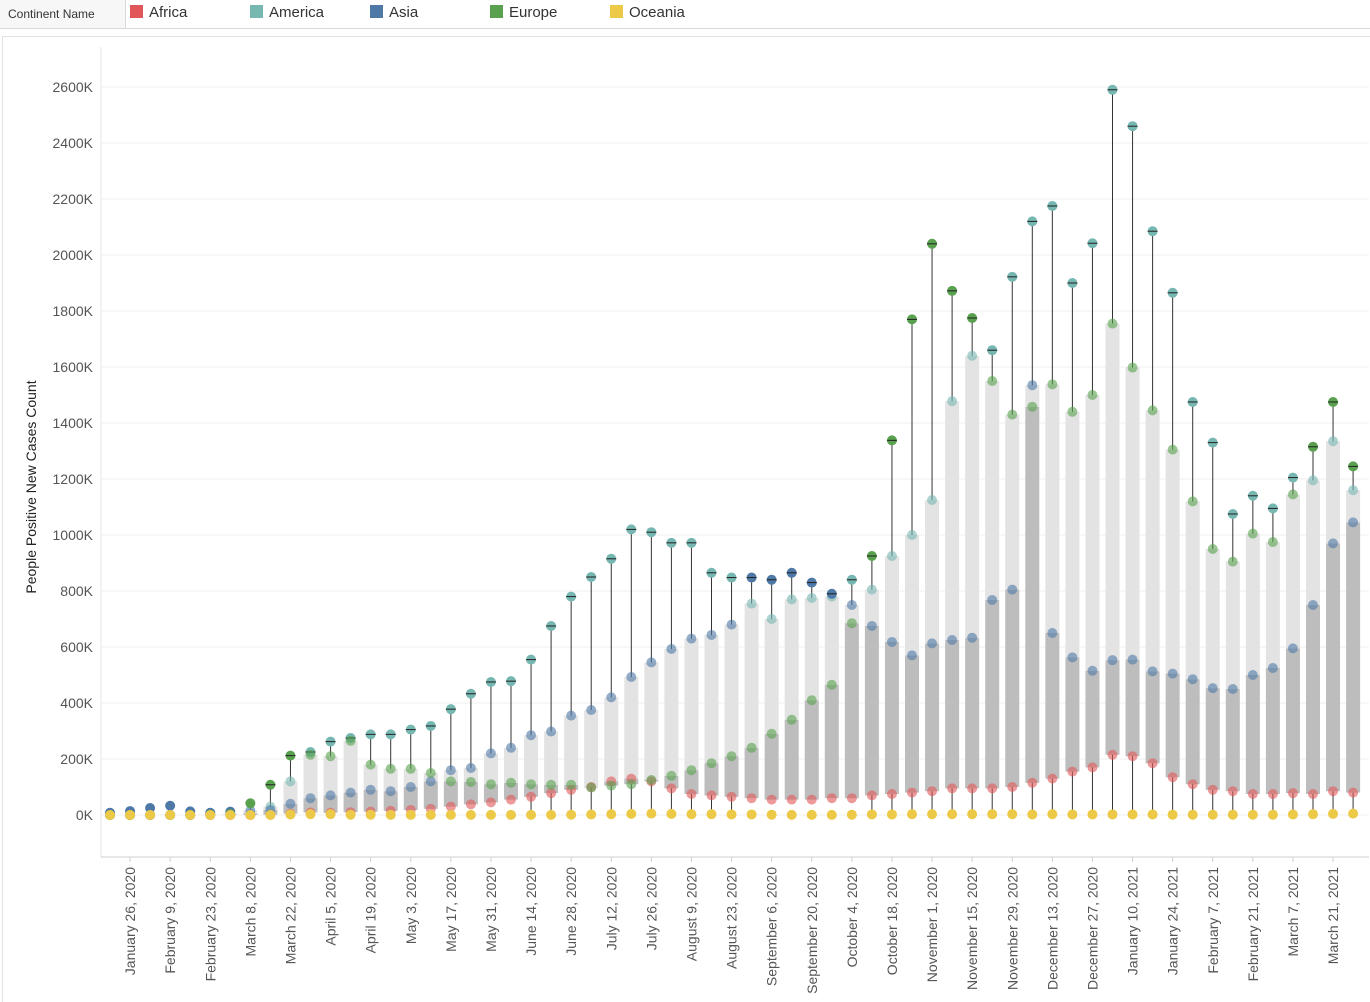  Describe the element at coordinates (158, 13) in the screenshot. I see `legend-item-africa: Africa` at that location.